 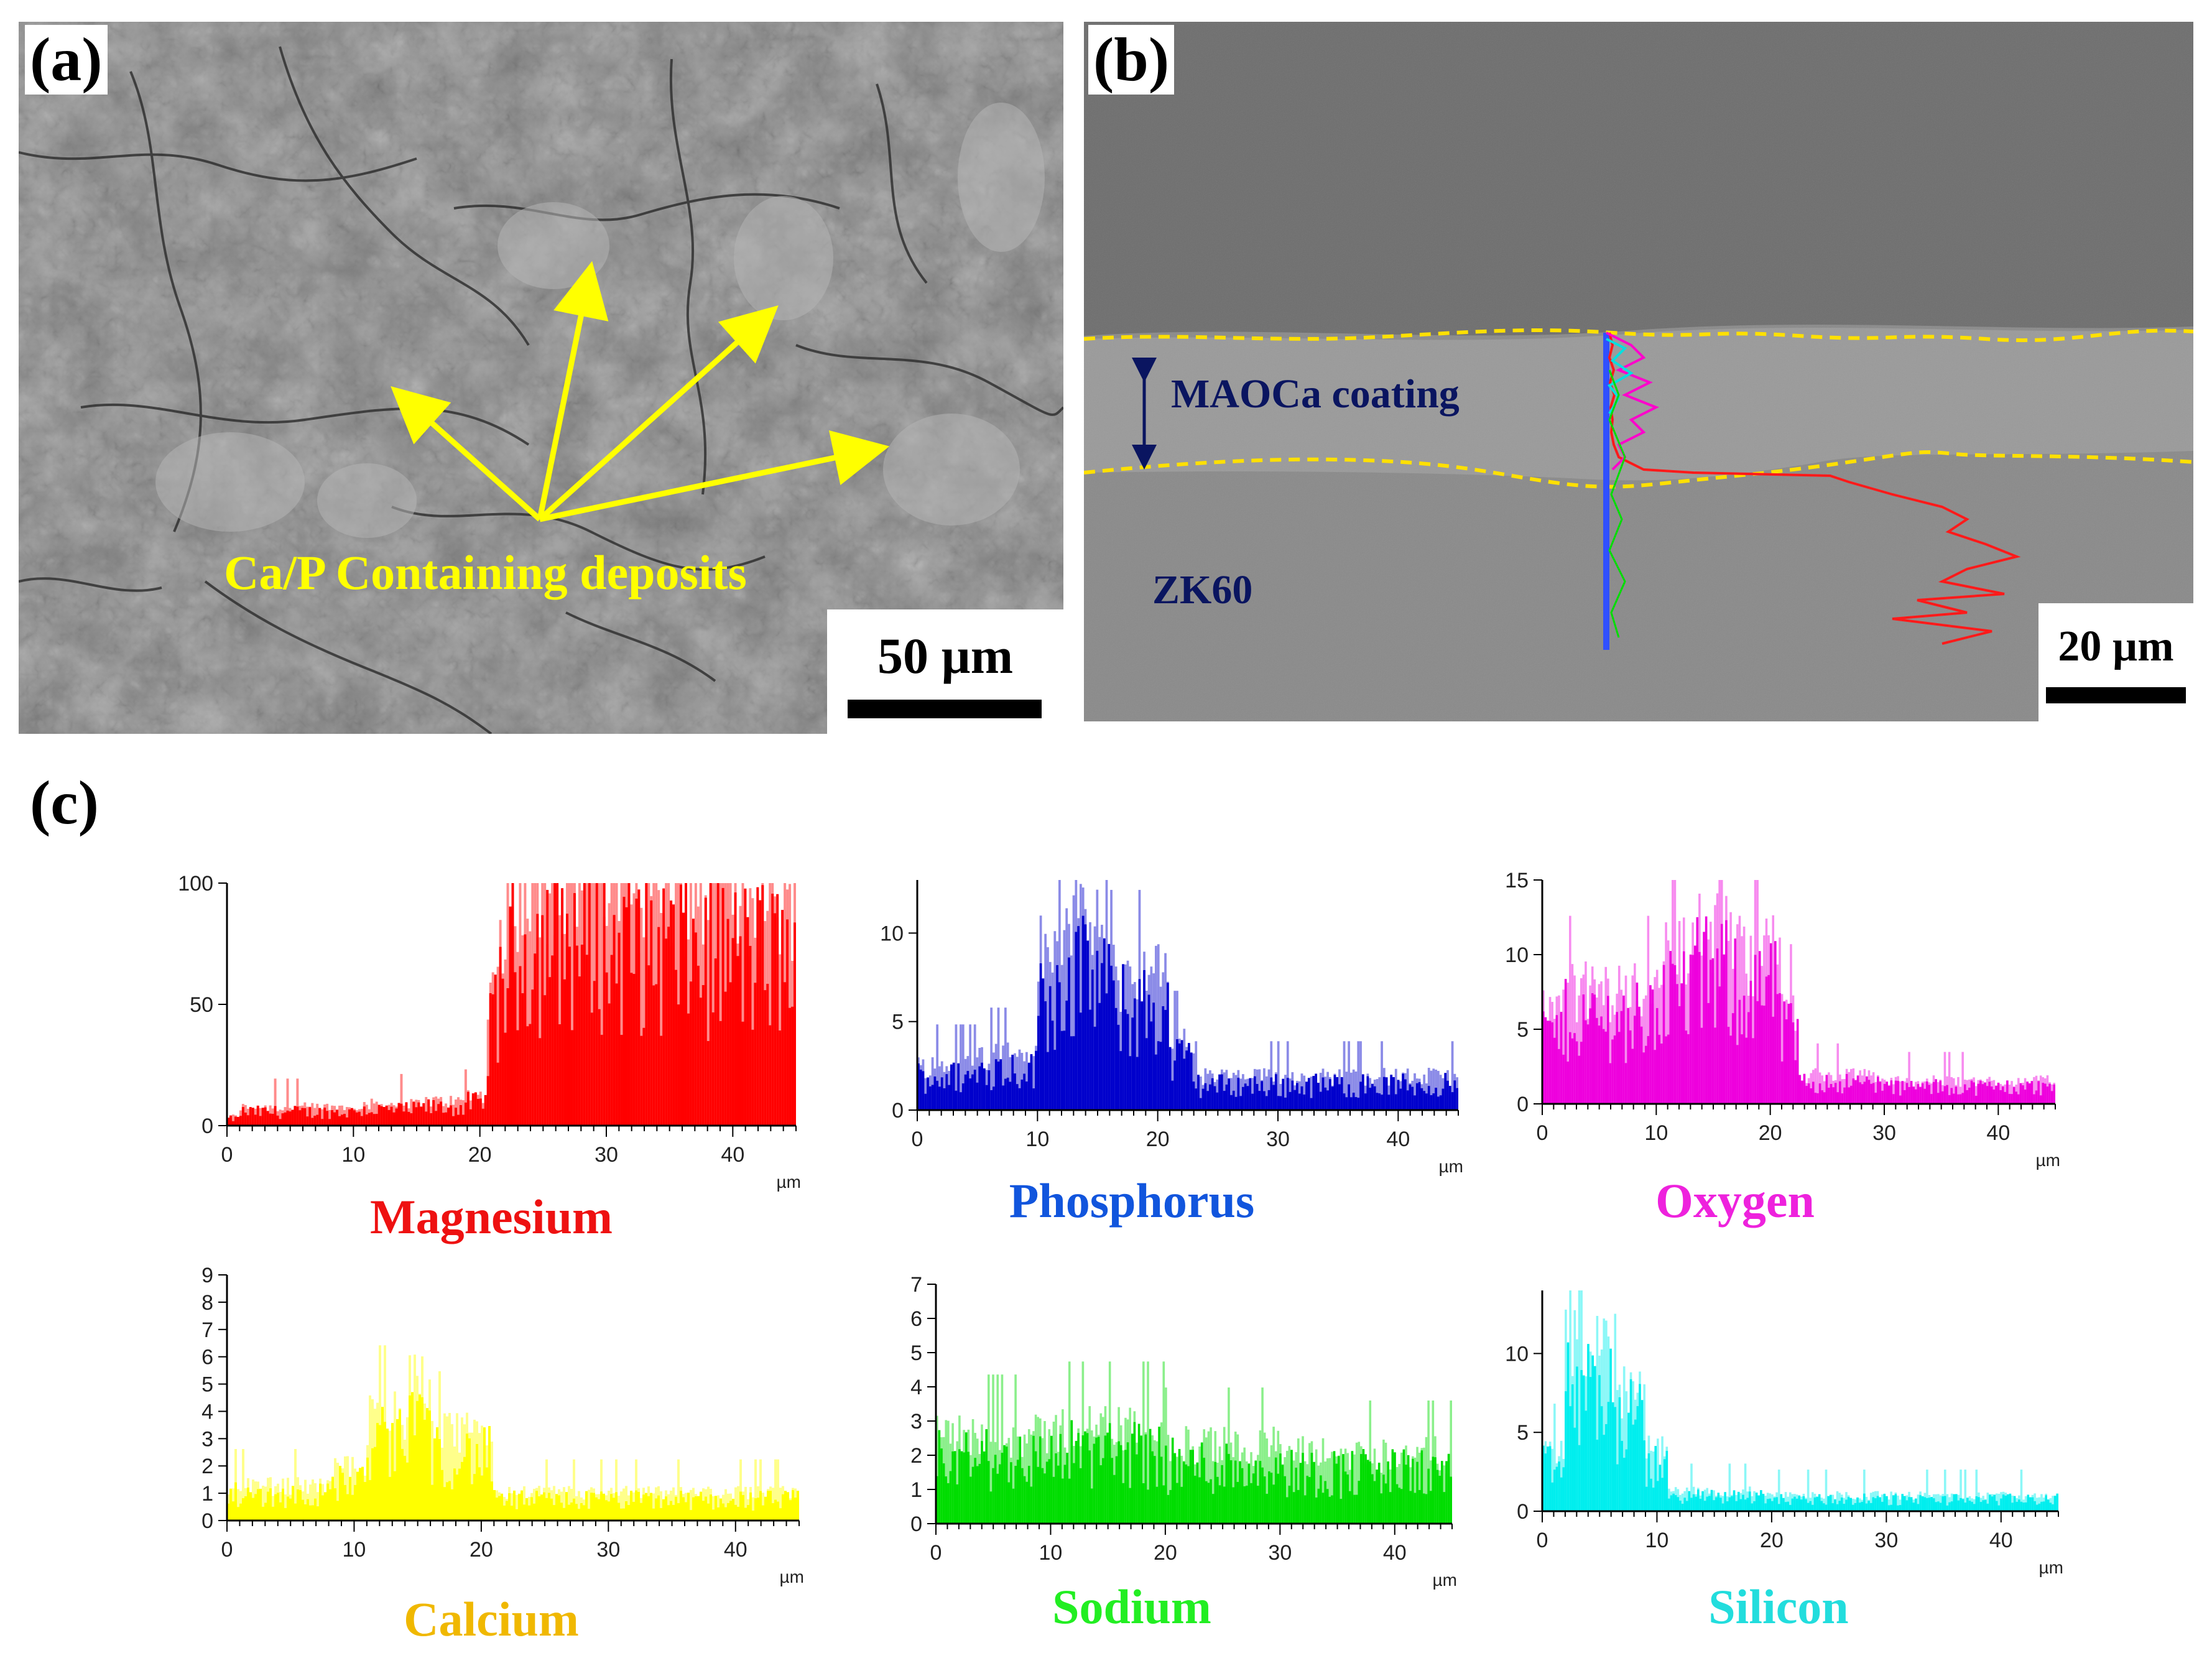 I want to click on scale-bar-b-line, so click(x=2116, y=695).